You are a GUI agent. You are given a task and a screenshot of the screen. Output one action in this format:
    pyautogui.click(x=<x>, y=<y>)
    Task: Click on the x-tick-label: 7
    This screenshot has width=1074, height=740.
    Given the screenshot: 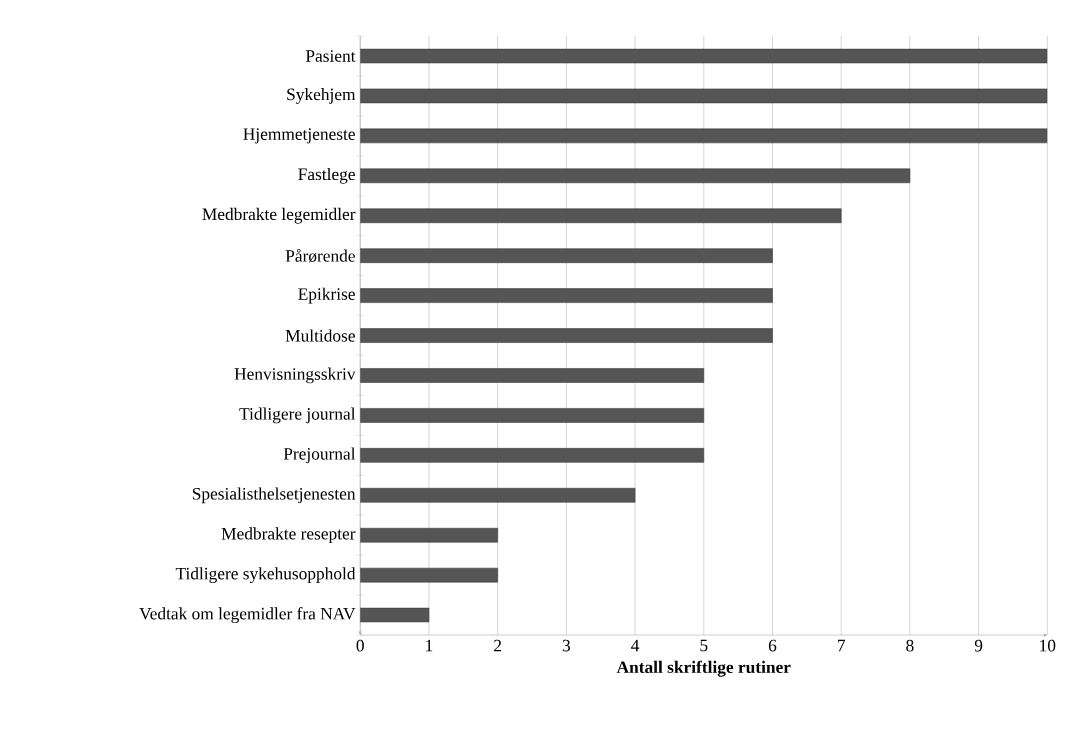 What is the action you would take?
    pyautogui.click(x=842, y=645)
    